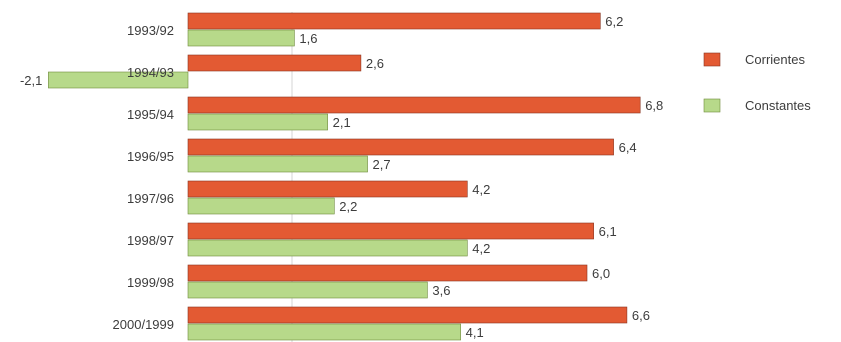 This screenshot has width=841, height=342. Describe the element at coordinates (757, 82) in the screenshot. I see `legend: Corrientes Constantes` at that location.